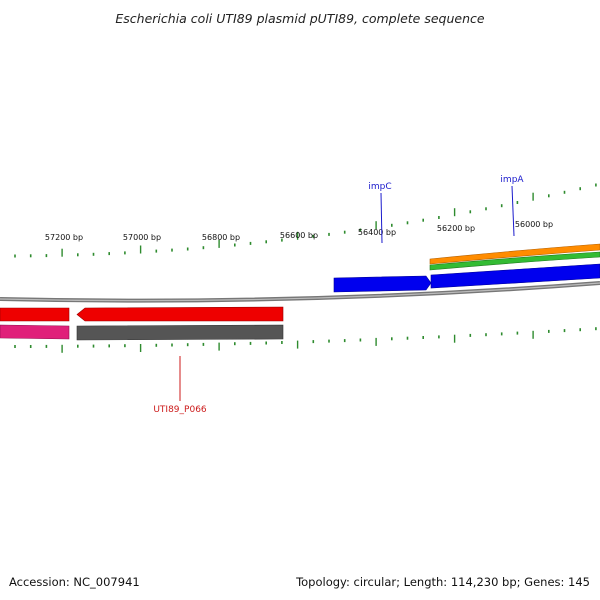 This screenshot has height=600, width=600. What do you see at coordinates (300, 292) in the screenshot?
I see `plasmid-backbone-highlight` at bounding box center [300, 292].